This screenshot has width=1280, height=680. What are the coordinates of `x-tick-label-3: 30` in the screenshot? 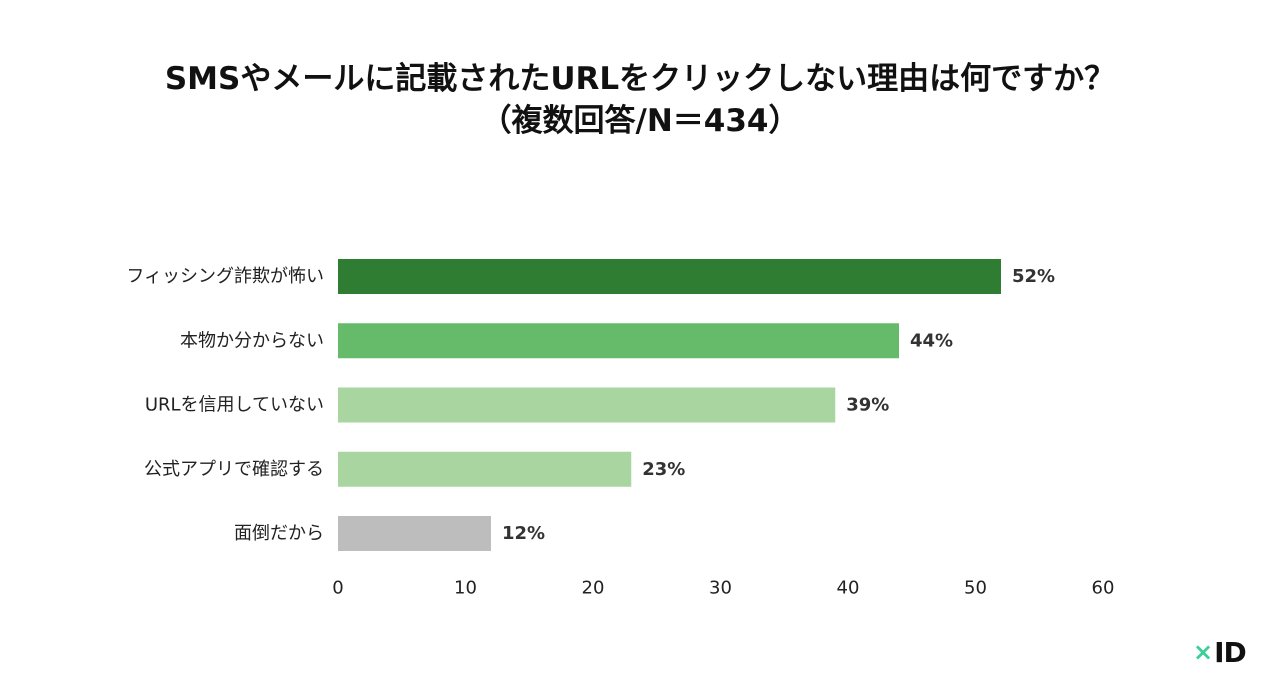 It's located at (720, 588).